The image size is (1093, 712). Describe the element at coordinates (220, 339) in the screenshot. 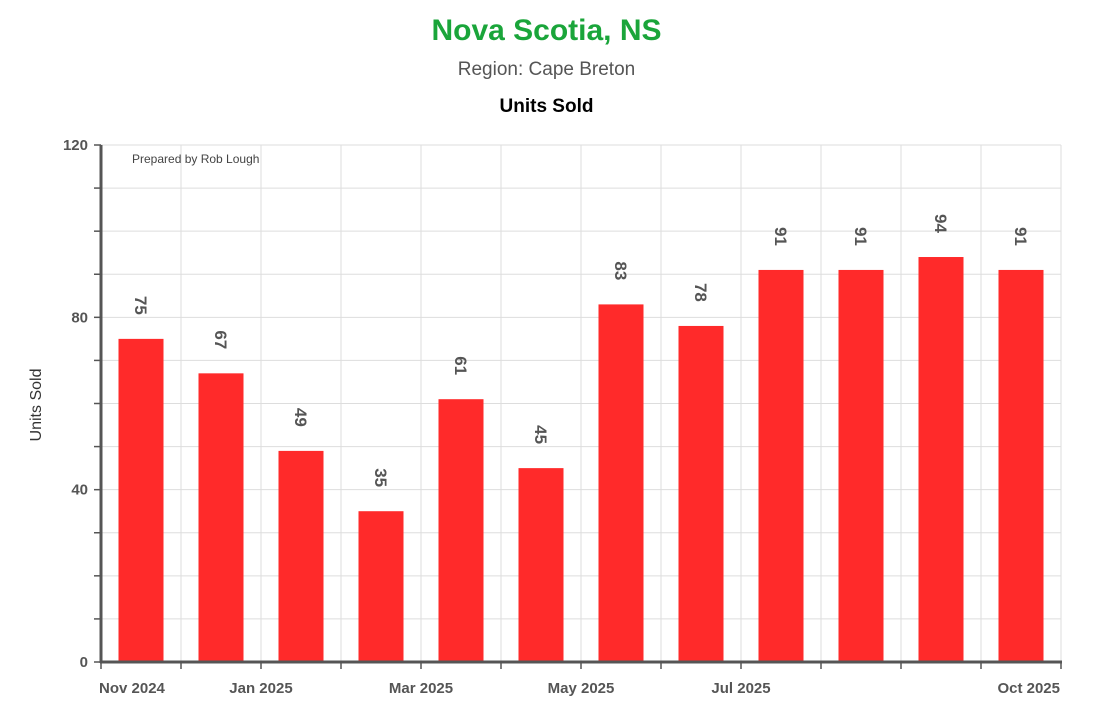

I see `data-label: 67` at that location.